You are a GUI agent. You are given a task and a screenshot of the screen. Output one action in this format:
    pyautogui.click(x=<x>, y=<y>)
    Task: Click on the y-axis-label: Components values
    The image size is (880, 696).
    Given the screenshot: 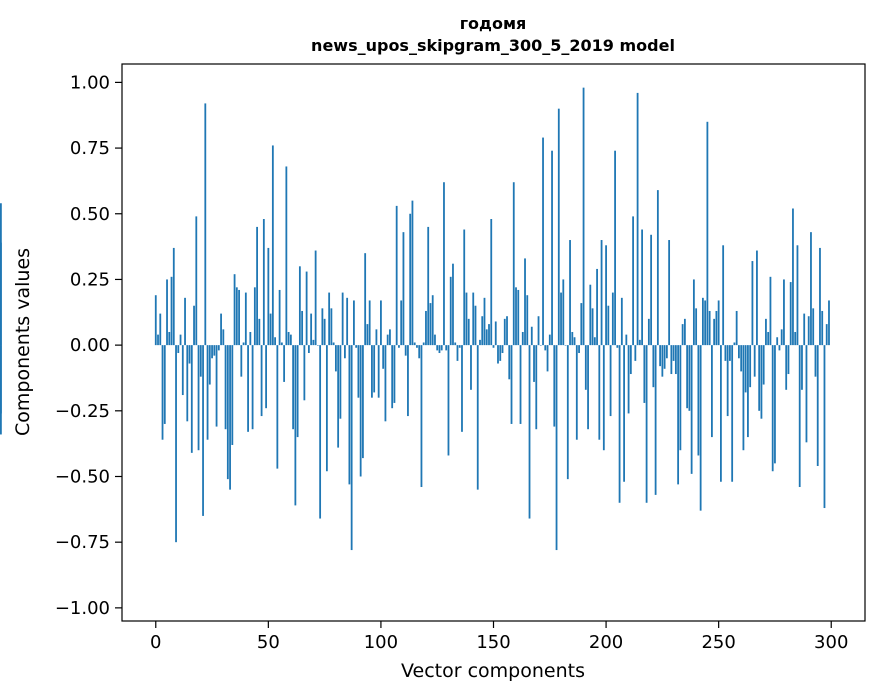 What is the action you would take?
    pyautogui.click(x=23, y=342)
    